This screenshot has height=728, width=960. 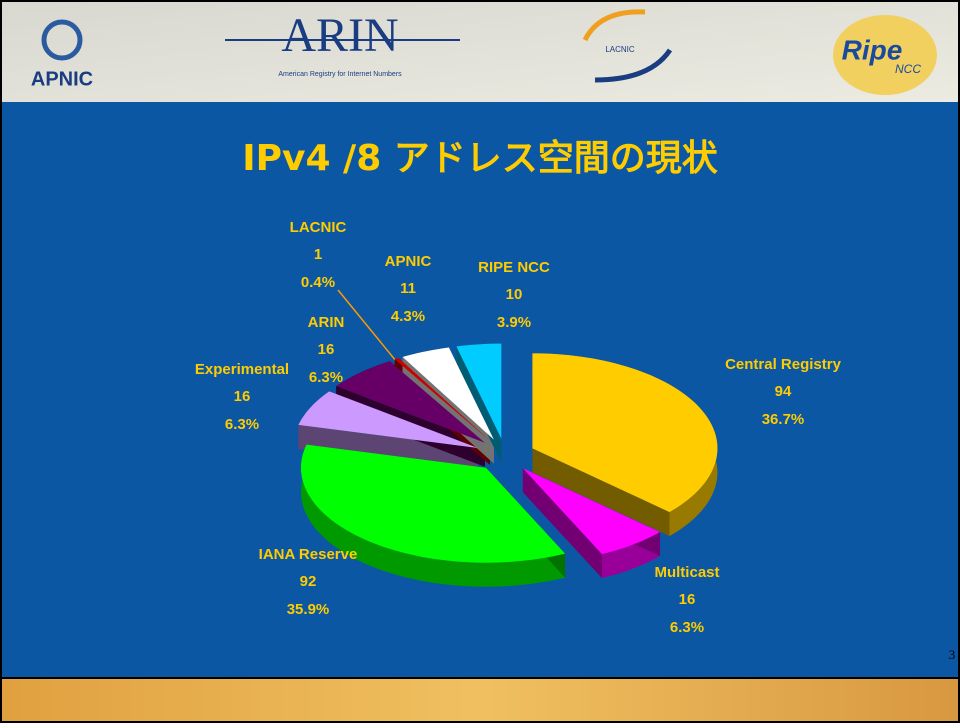 I want to click on ripe-logo: Ripe, so click(x=872, y=49).